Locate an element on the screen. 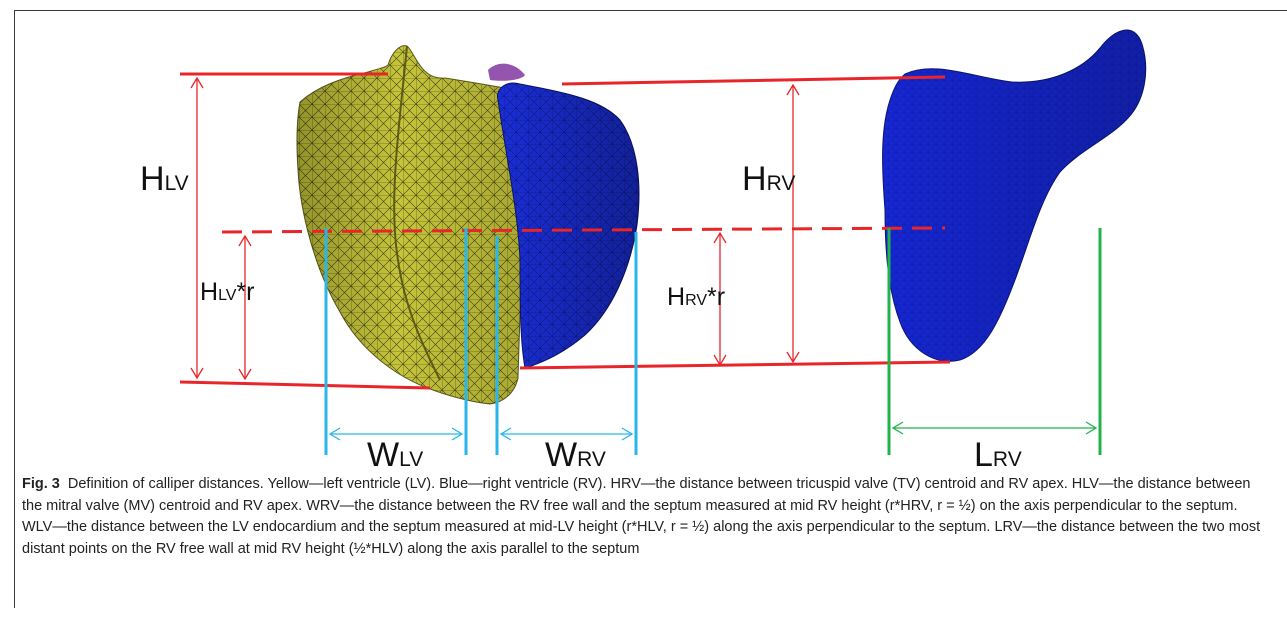  figure-caption-label: Fig. 3 is located at coordinates (41, 484).